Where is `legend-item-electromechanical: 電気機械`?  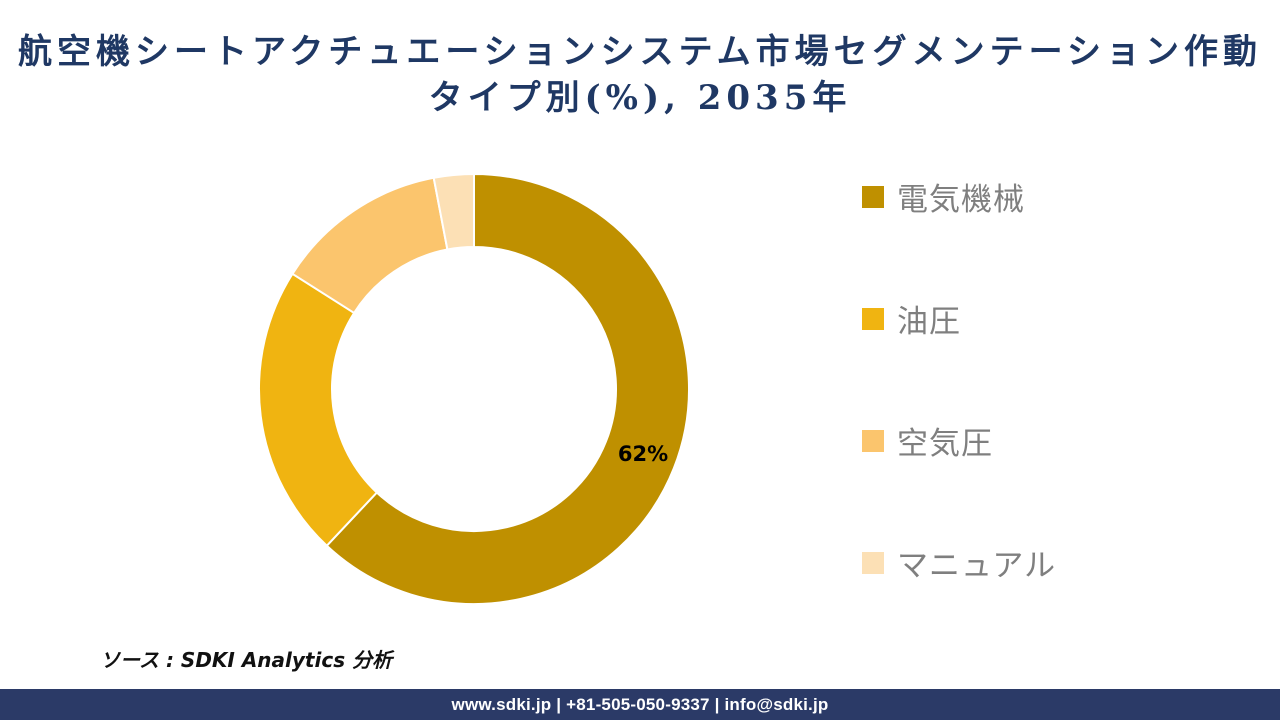 legend-item-electromechanical: 電気機械 is located at coordinates (959, 196).